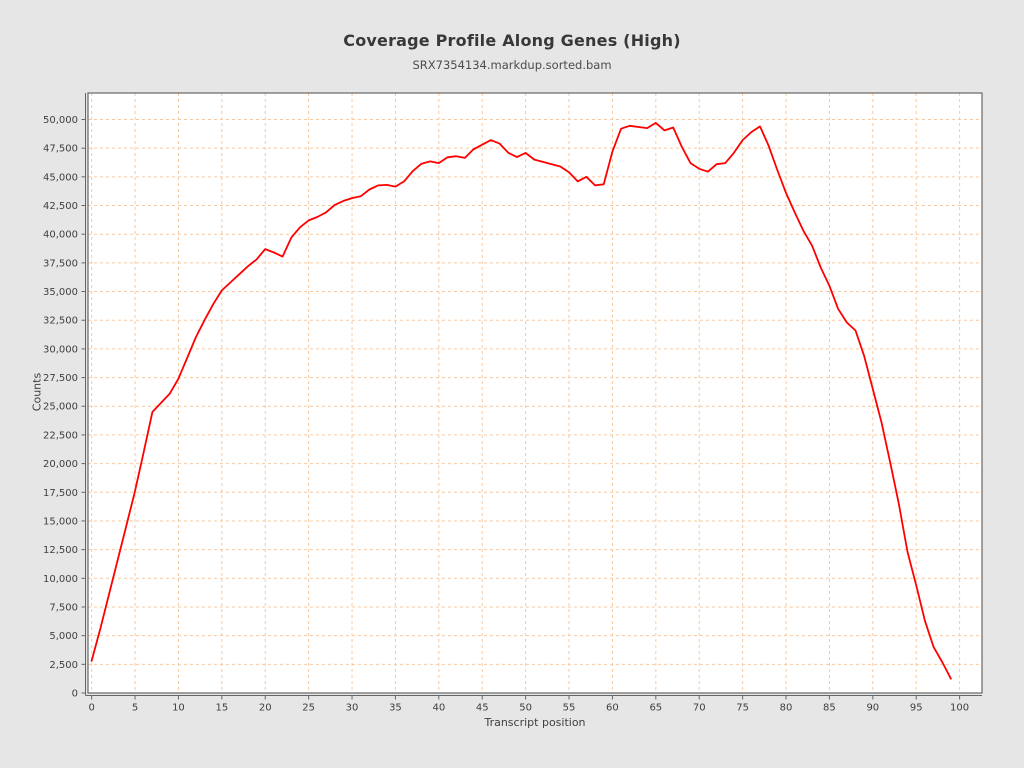 Image resolution: width=1024 pixels, height=768 pixels. I want to click on x-tick-label: 30, so click(352, 708).